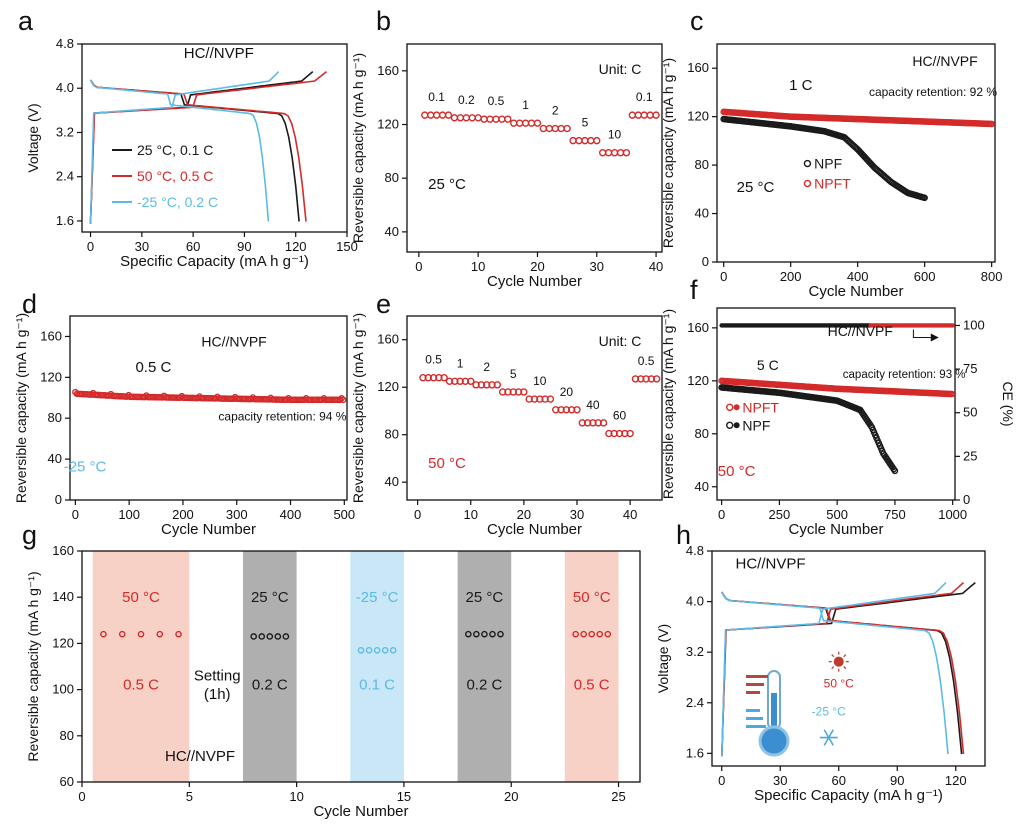 This screenshot has width=1022, height=839. Describe the element at coordinates (695, 550) in the screenshot. I see `y-tick-label: 4.8` at that location.